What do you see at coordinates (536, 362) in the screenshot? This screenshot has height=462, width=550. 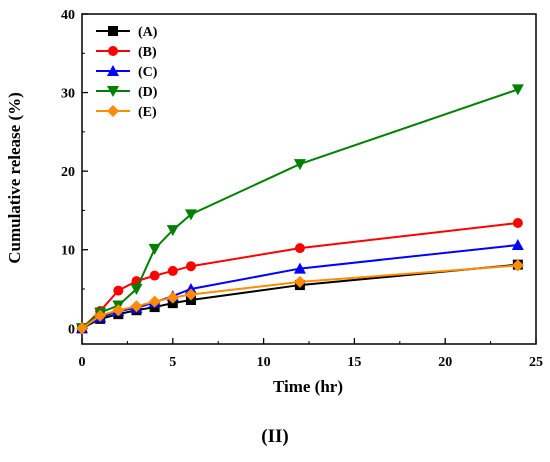 I see `x-tick-label: 25` at bounding box center [536, 362].